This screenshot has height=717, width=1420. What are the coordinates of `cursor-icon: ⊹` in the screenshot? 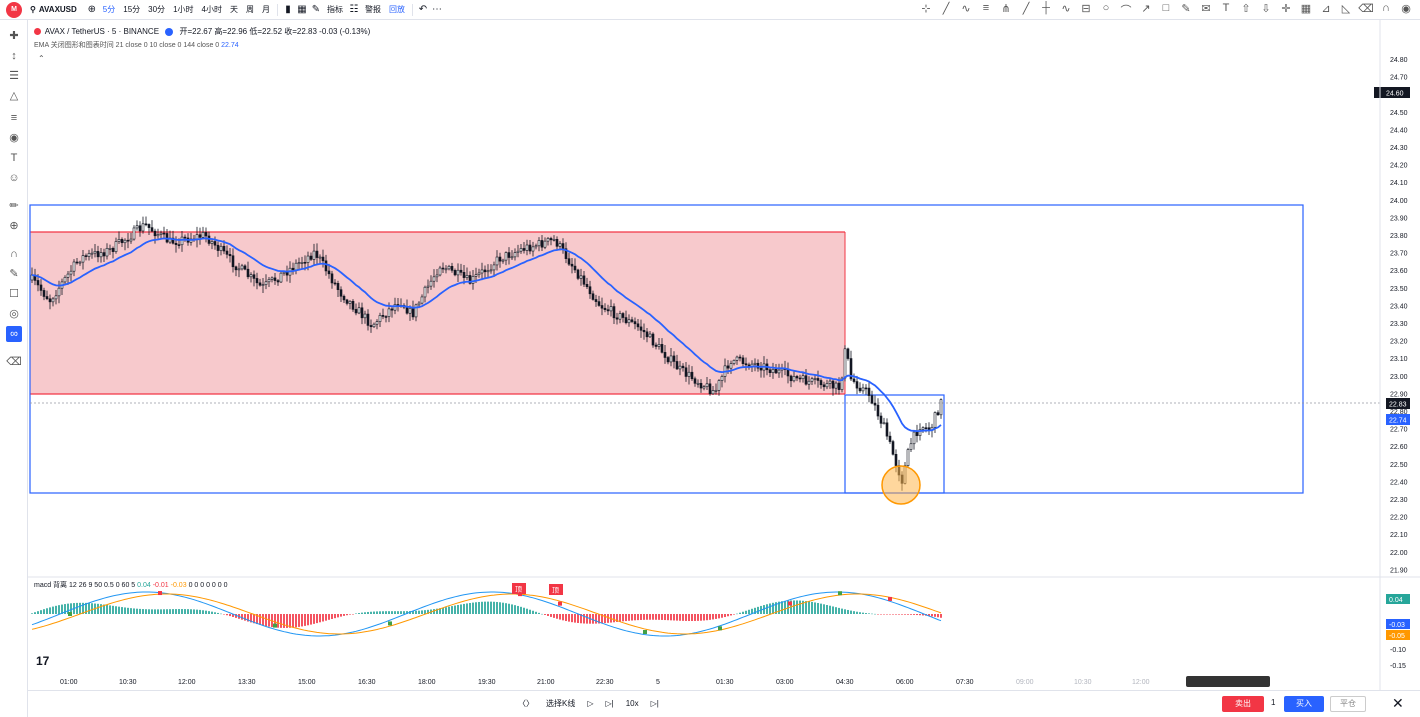 It's located at (926, 9).